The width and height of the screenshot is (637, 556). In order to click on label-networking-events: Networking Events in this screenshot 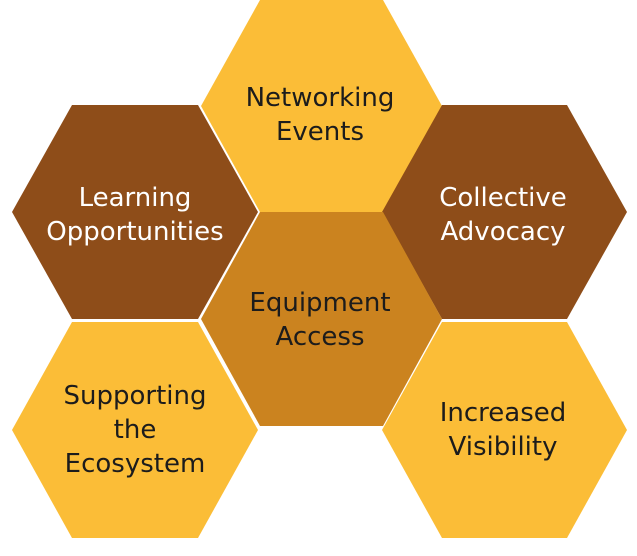, I will do `click(320, 115)`.